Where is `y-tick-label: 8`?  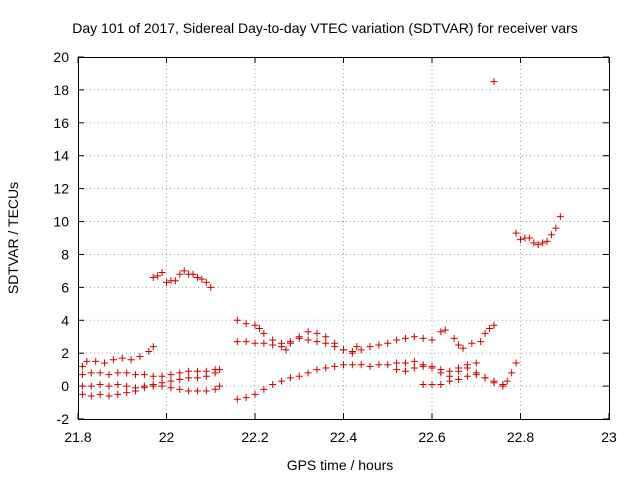
y-tick-label: 8 is located at coordinates (65, 254).